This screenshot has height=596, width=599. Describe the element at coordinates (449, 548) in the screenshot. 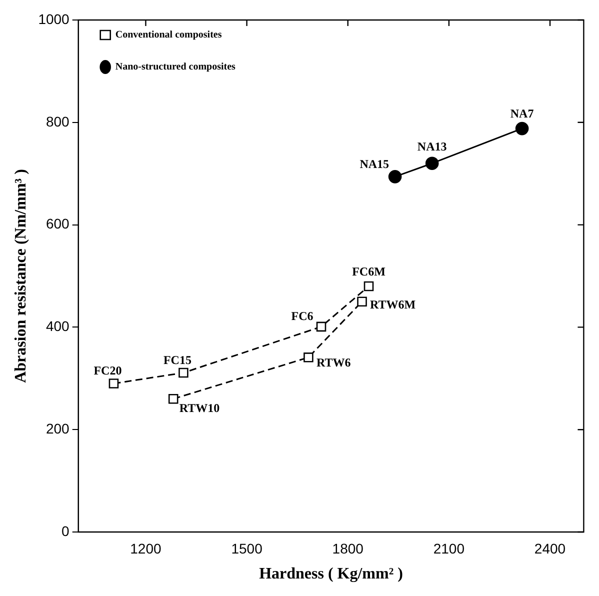

I see `x-tick-label: 2100` at that location.